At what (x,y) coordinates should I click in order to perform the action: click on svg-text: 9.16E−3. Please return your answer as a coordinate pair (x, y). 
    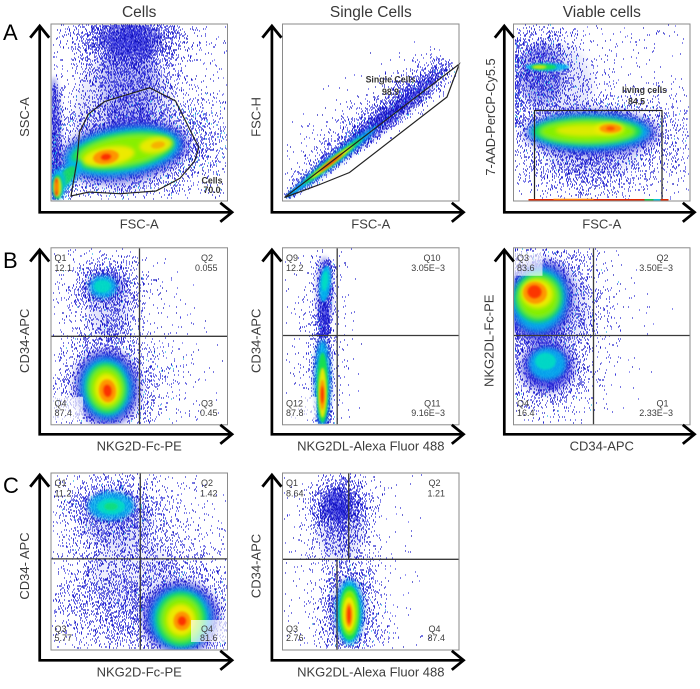
    Looking at the image, I should click on (428, 413).